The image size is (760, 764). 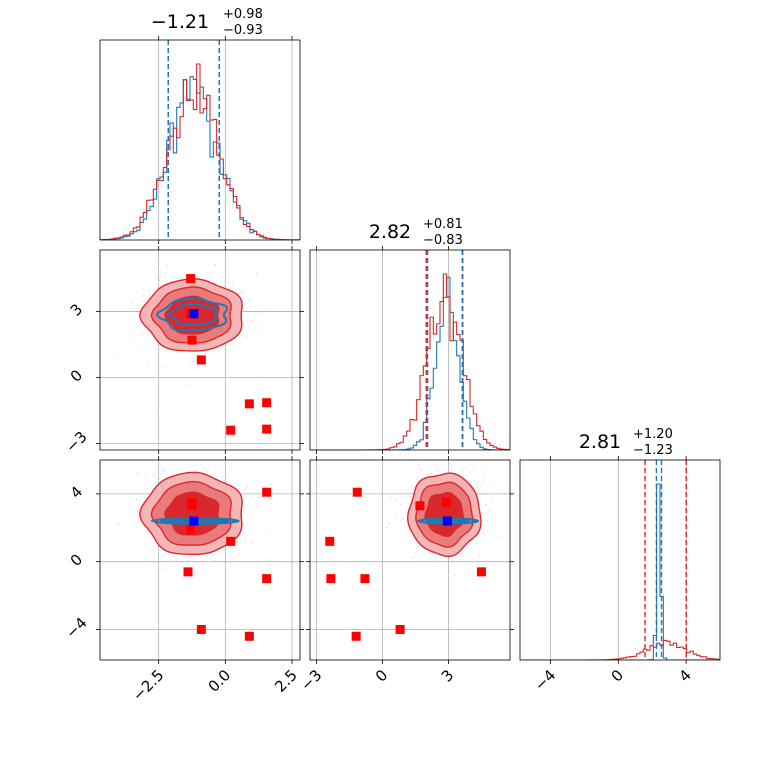 I want to click on y-tick-label: 3, so click(x=76, y=309).